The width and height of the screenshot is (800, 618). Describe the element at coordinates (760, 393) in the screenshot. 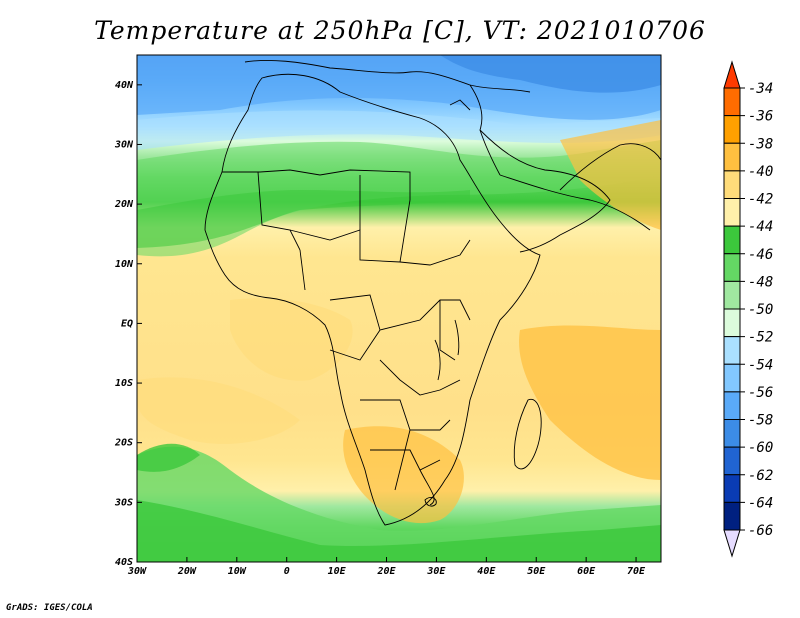

I see `colorbar-label: -56` at that location.